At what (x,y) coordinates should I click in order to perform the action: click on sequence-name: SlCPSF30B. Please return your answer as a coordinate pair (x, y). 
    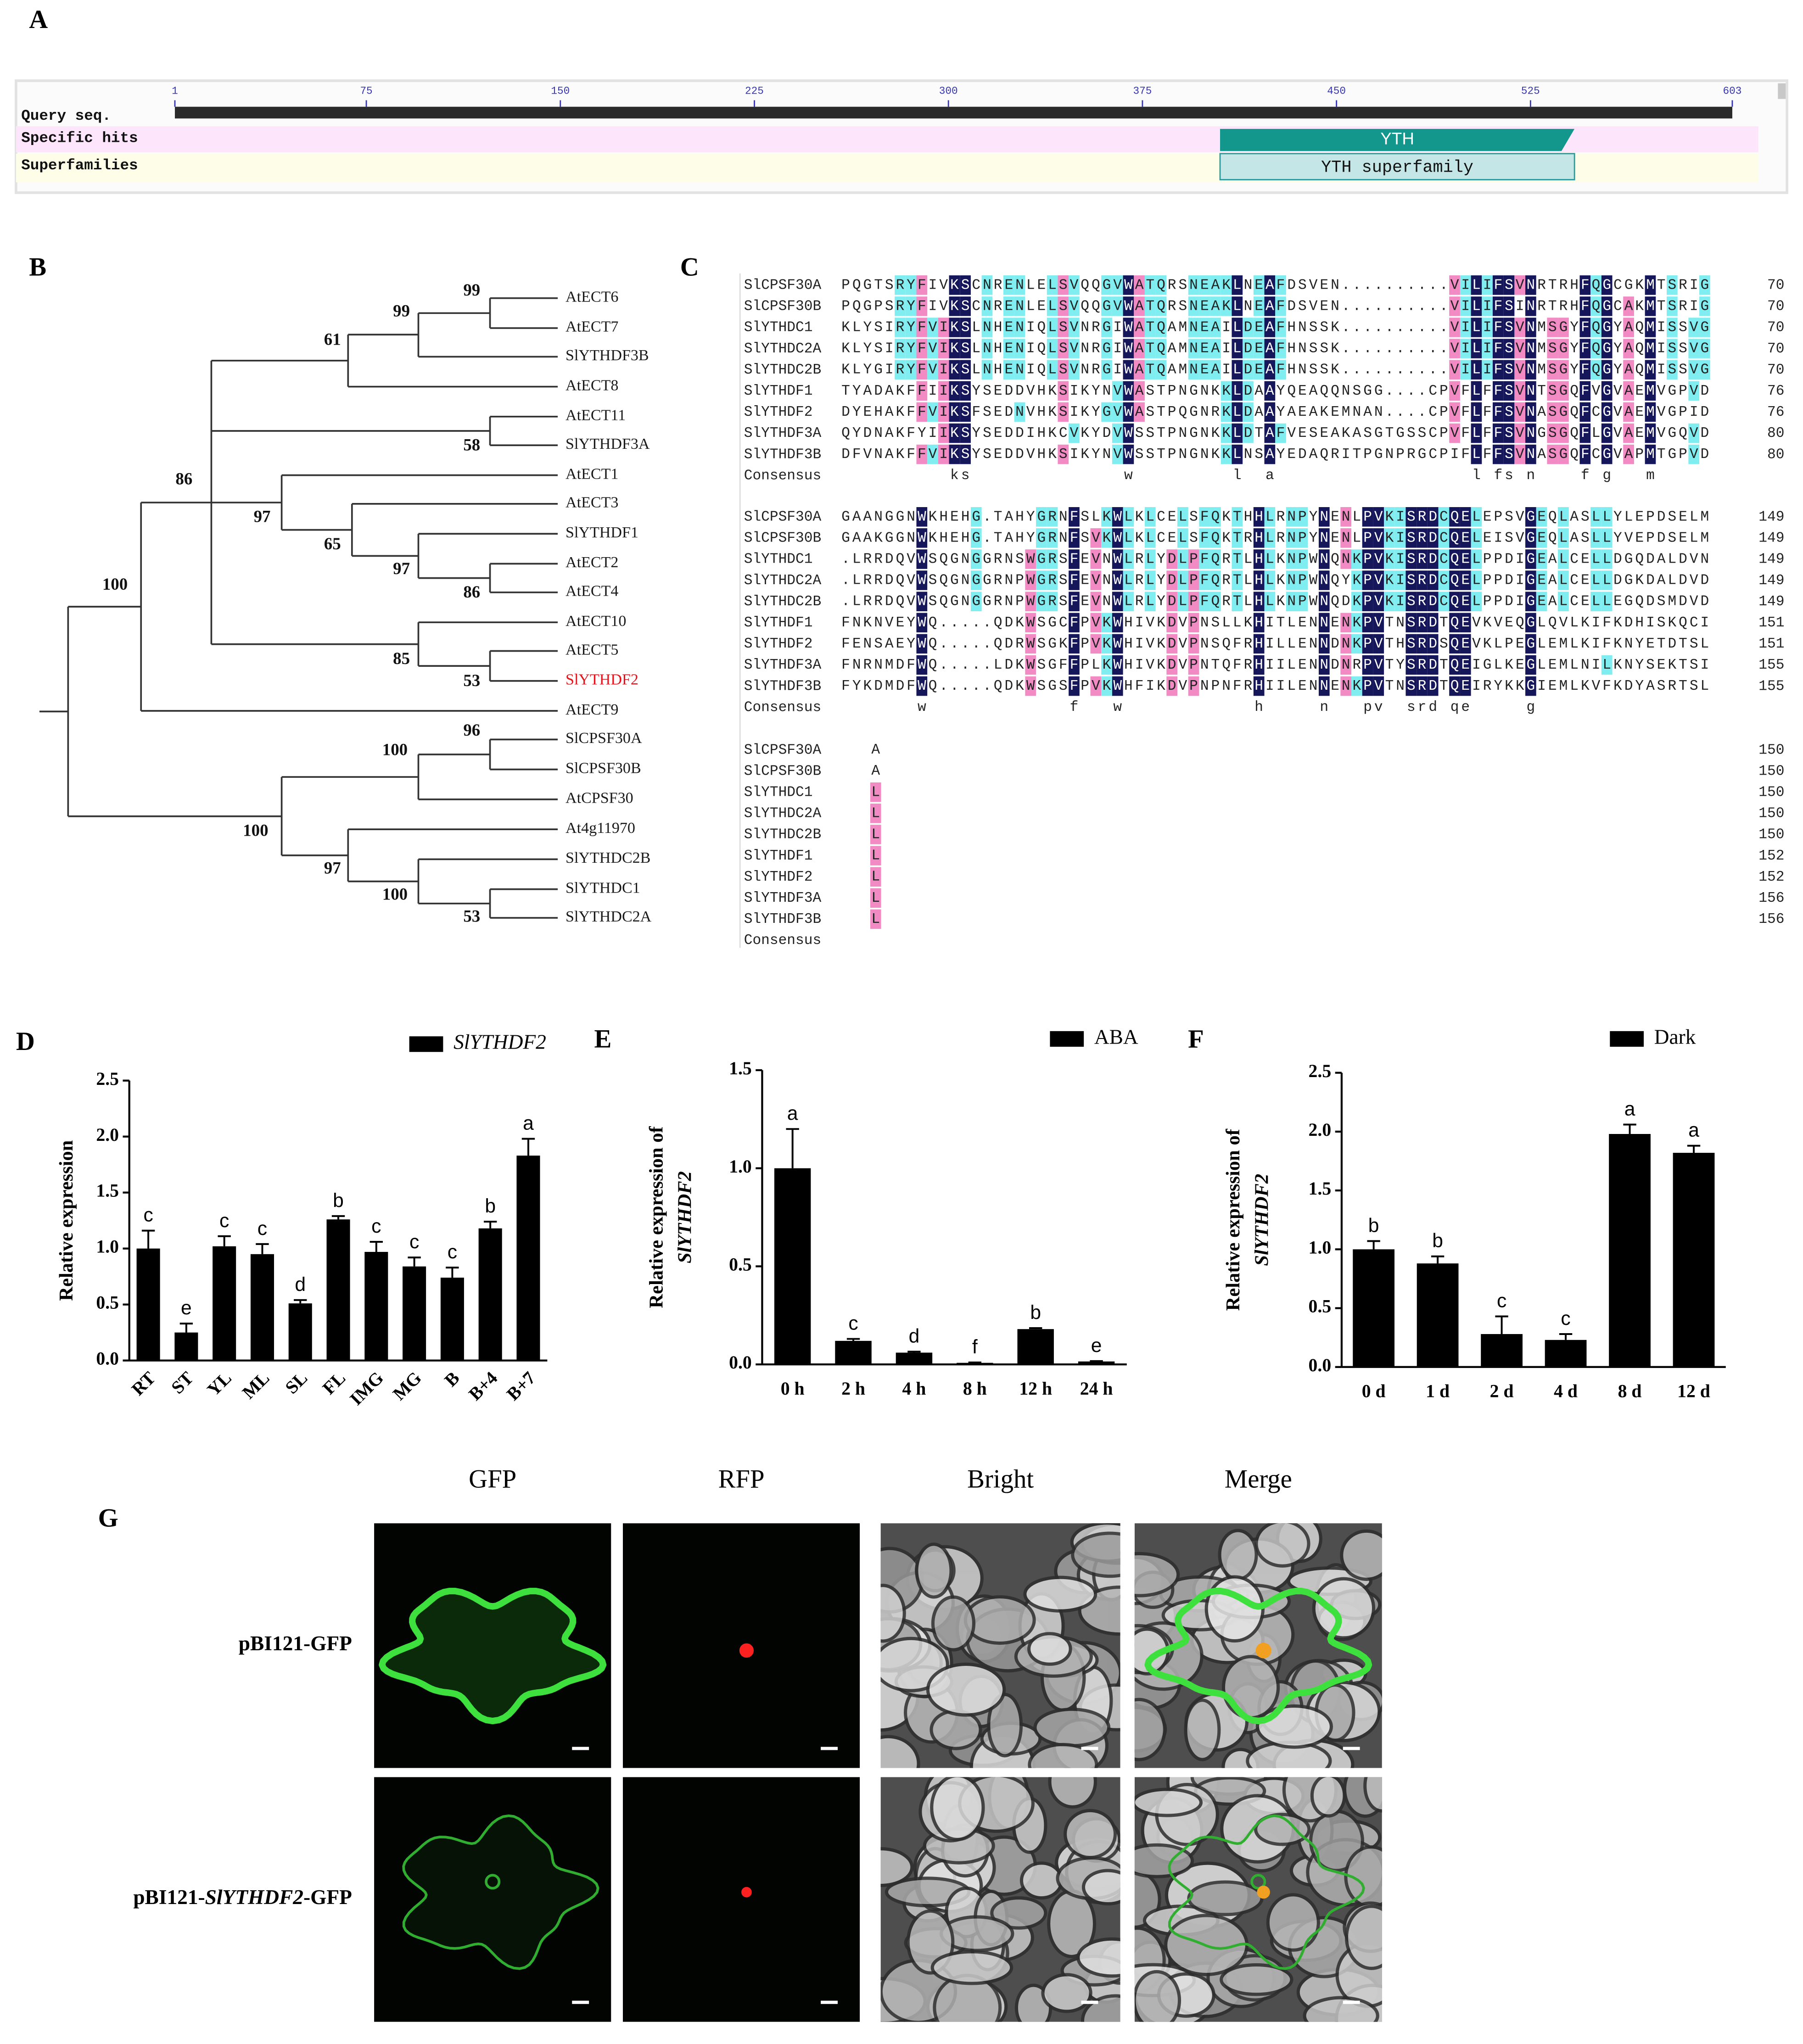
    Looking at the image, I should click on (782, 307).